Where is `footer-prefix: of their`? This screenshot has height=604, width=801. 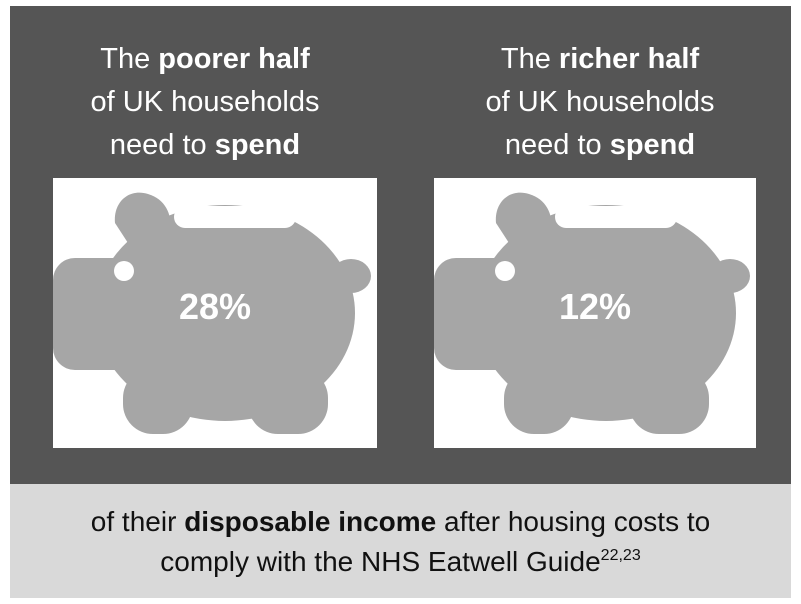 footer-prefix: of their is located at coordinates (137, 521).